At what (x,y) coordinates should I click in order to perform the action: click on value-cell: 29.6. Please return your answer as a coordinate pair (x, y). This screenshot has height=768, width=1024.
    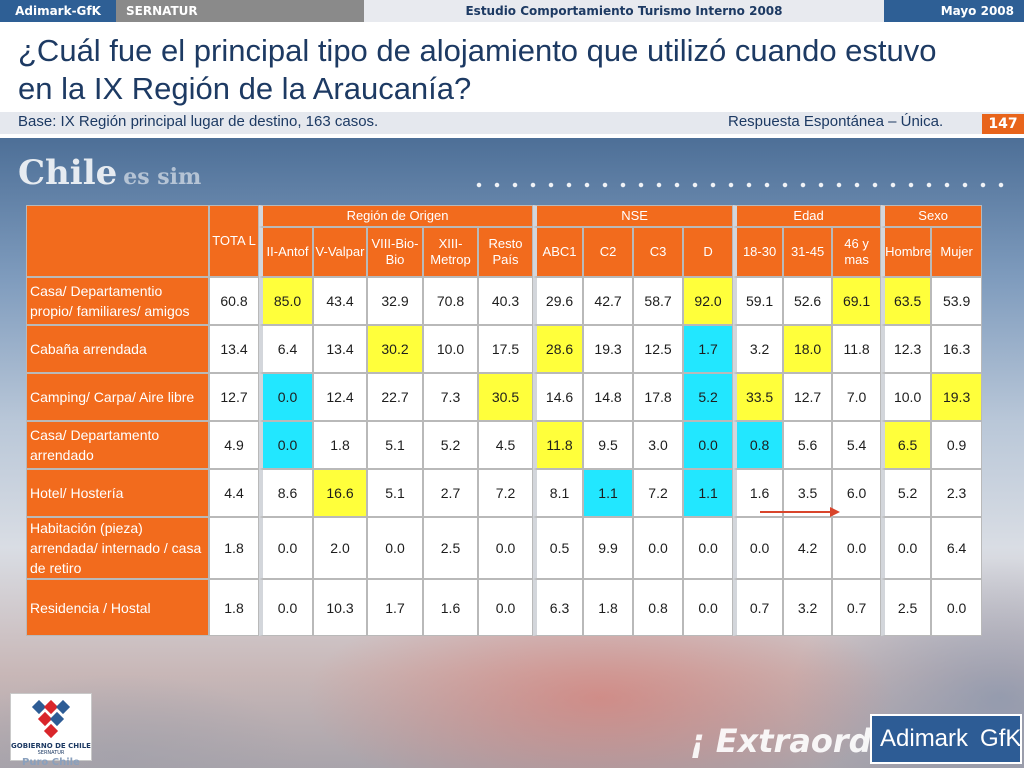
    Looking at the image, I should click on (558, 301).